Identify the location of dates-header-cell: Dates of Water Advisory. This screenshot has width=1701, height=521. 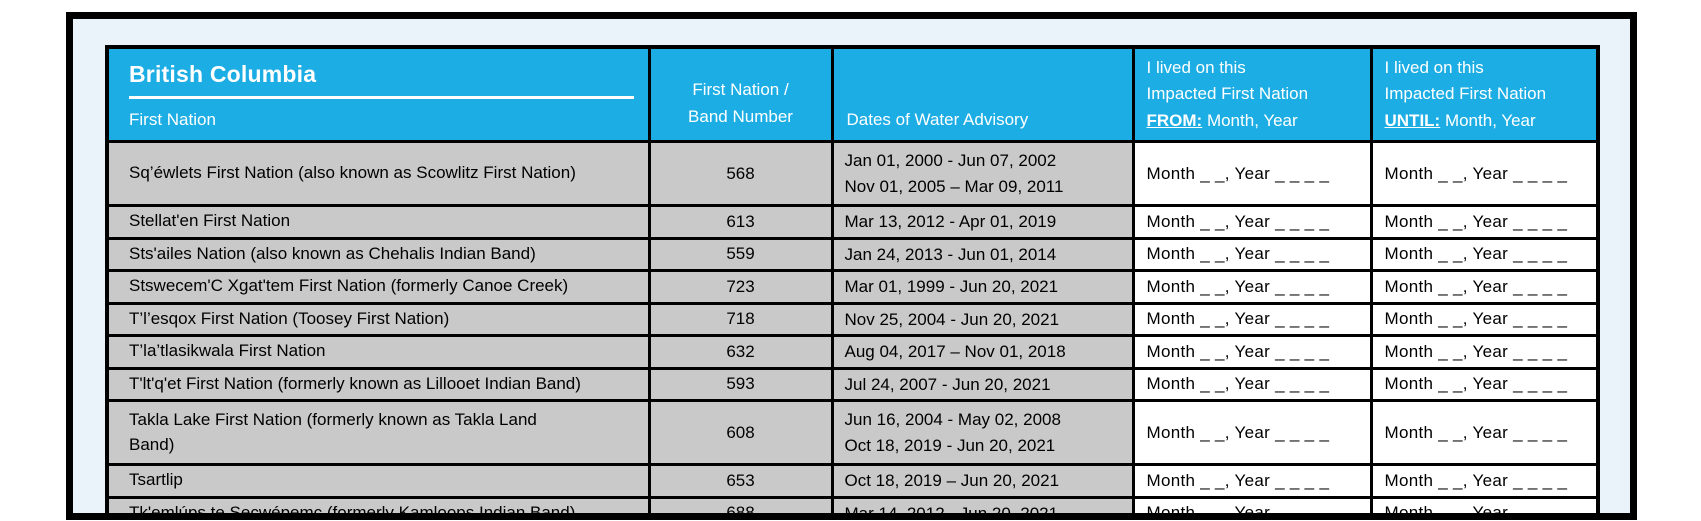
(982, 94).